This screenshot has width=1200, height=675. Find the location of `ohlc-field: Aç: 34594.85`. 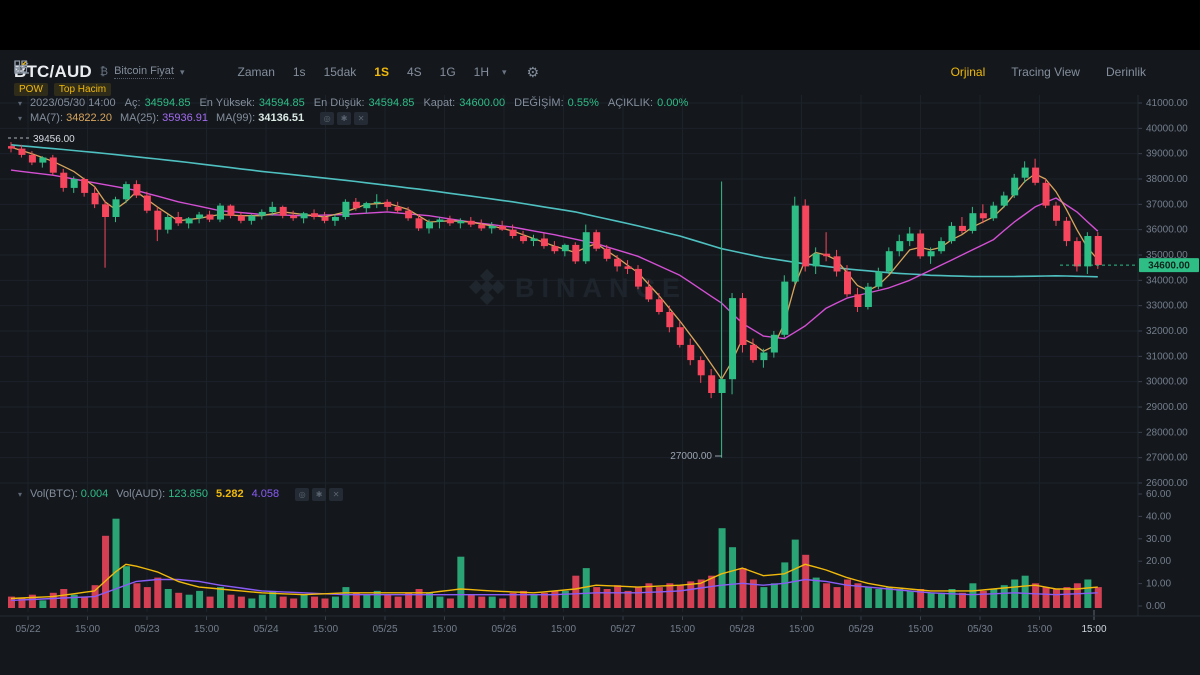

ohlc-field: Aç: 34594.85 is located at coordinates (157, 103).